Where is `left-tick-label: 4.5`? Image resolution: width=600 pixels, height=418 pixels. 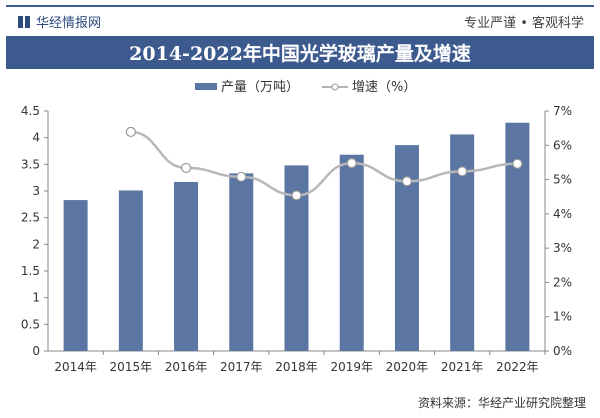
left-tick-label: 4.5 is located at coordinates (30, 111).